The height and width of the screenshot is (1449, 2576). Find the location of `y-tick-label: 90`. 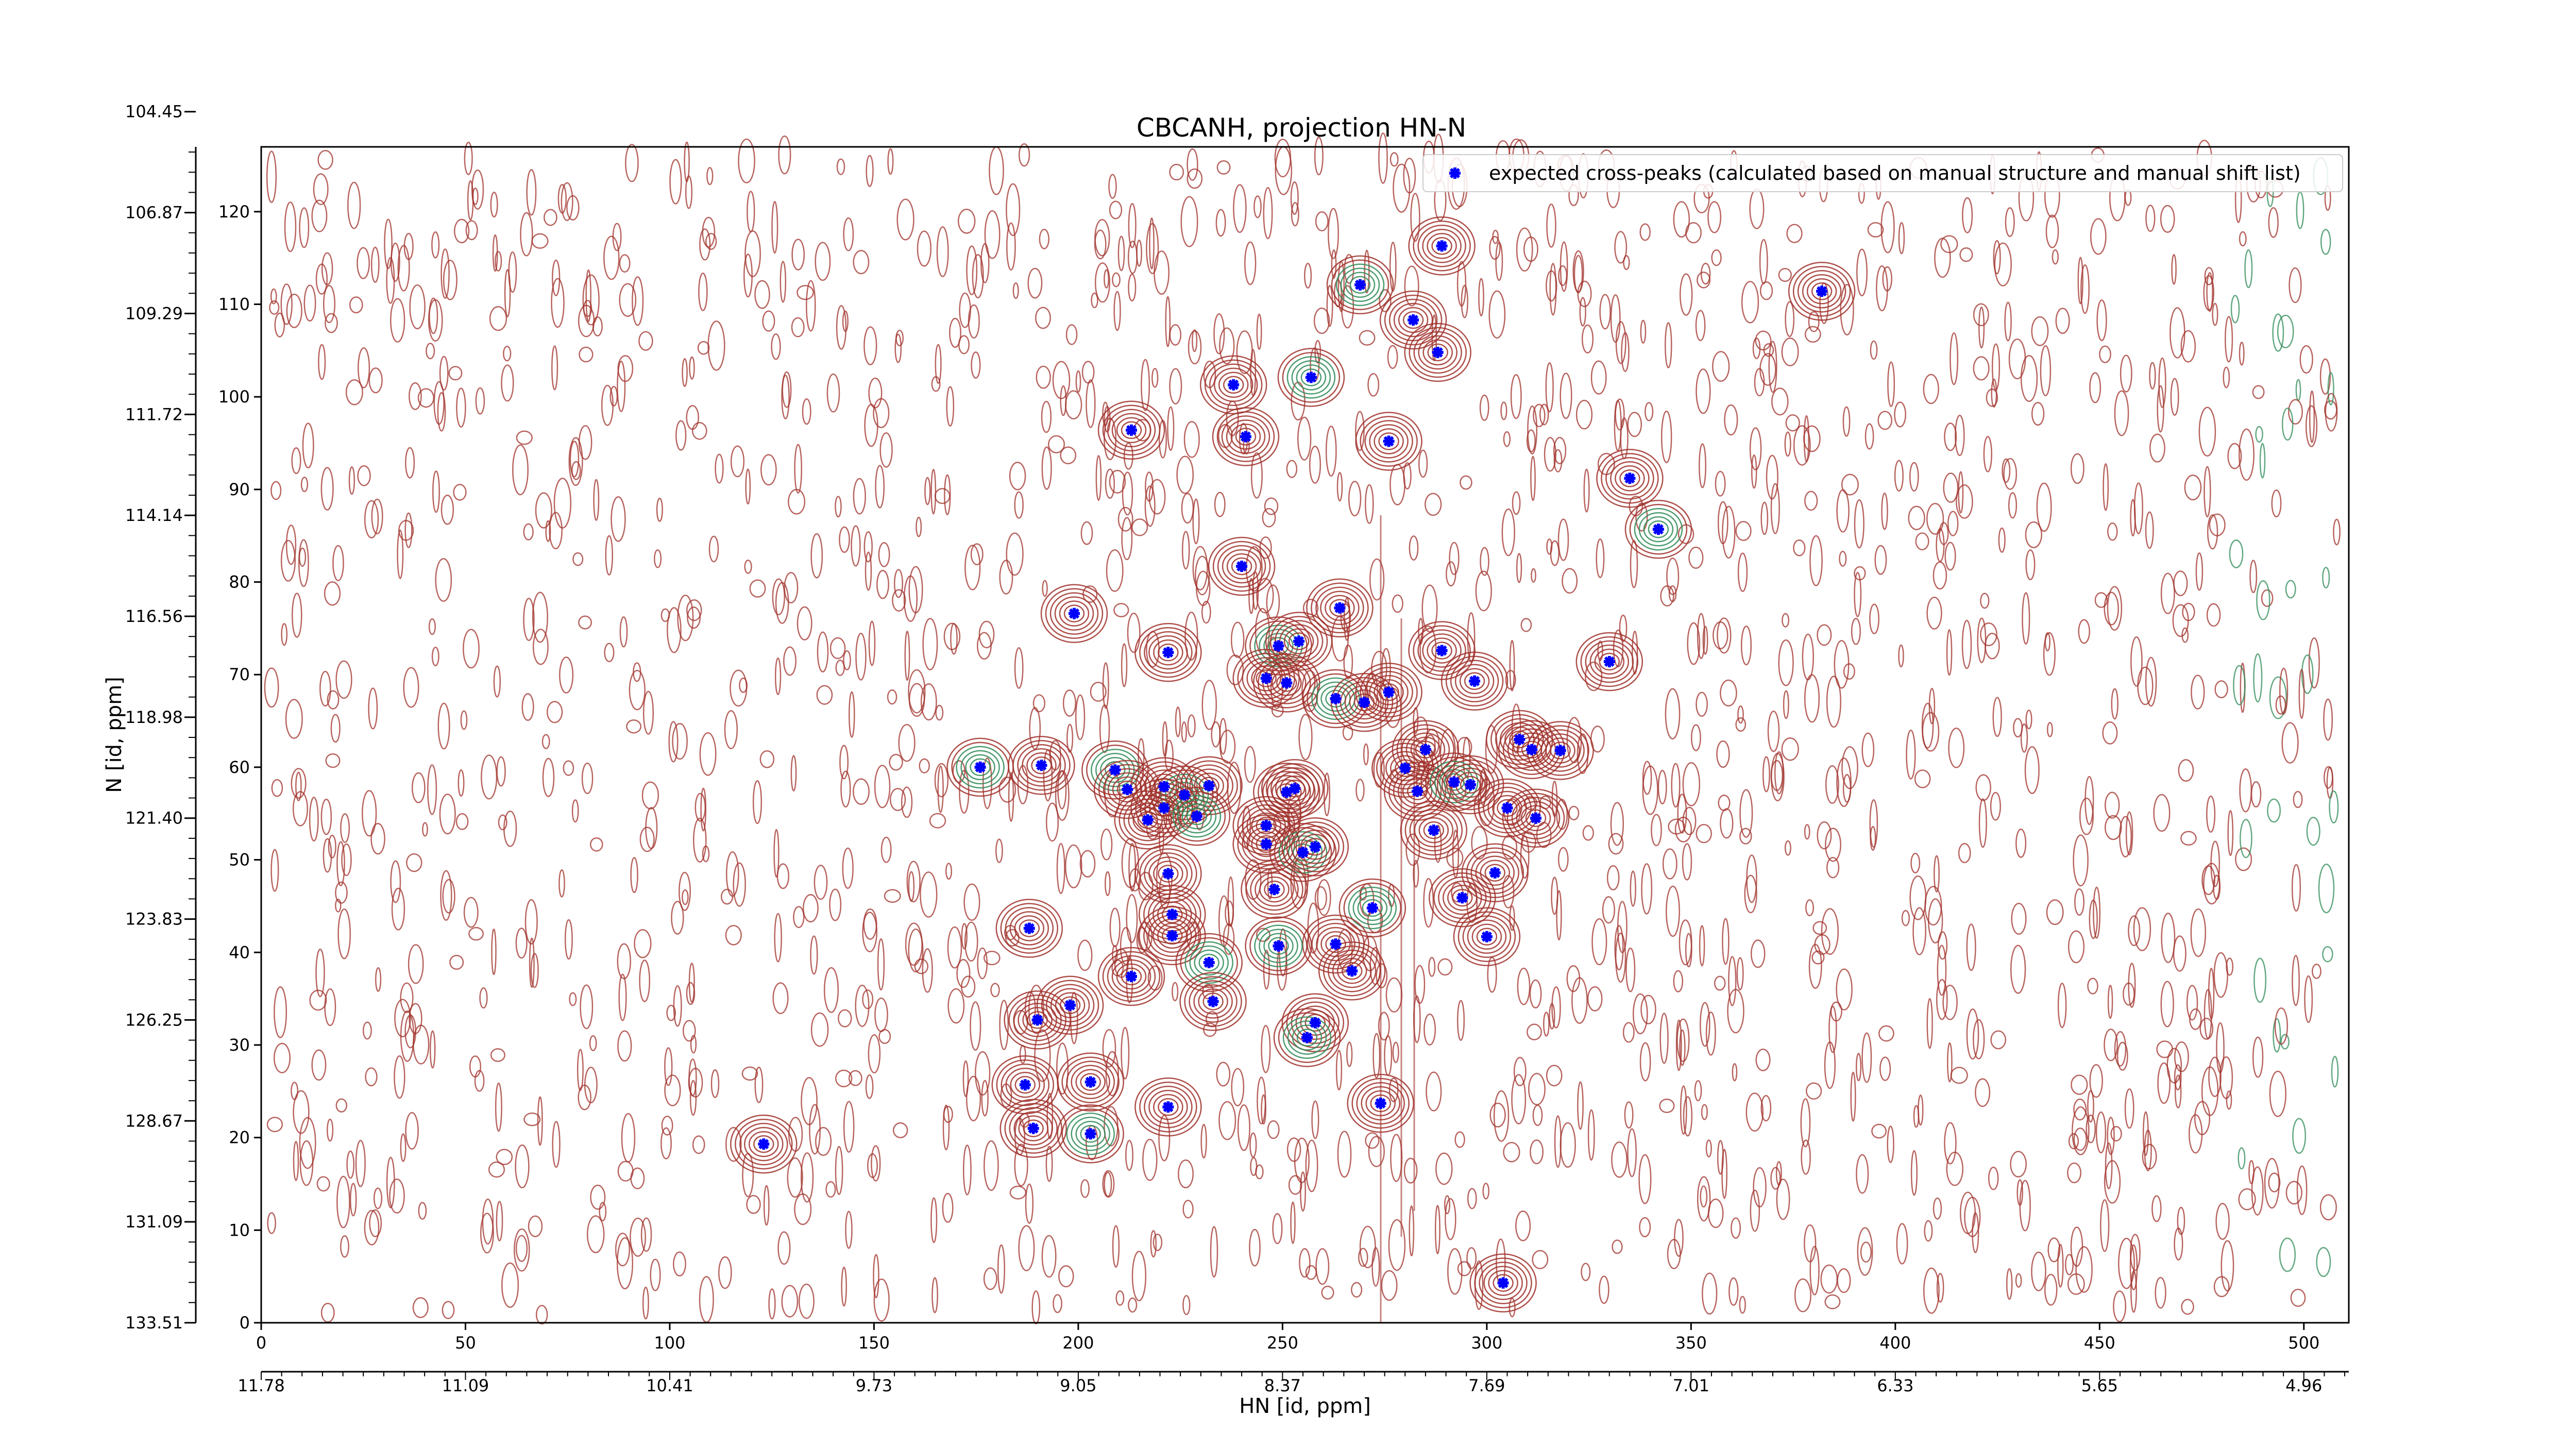

y-tick-label: 90 is located at coordinates (239, 489).